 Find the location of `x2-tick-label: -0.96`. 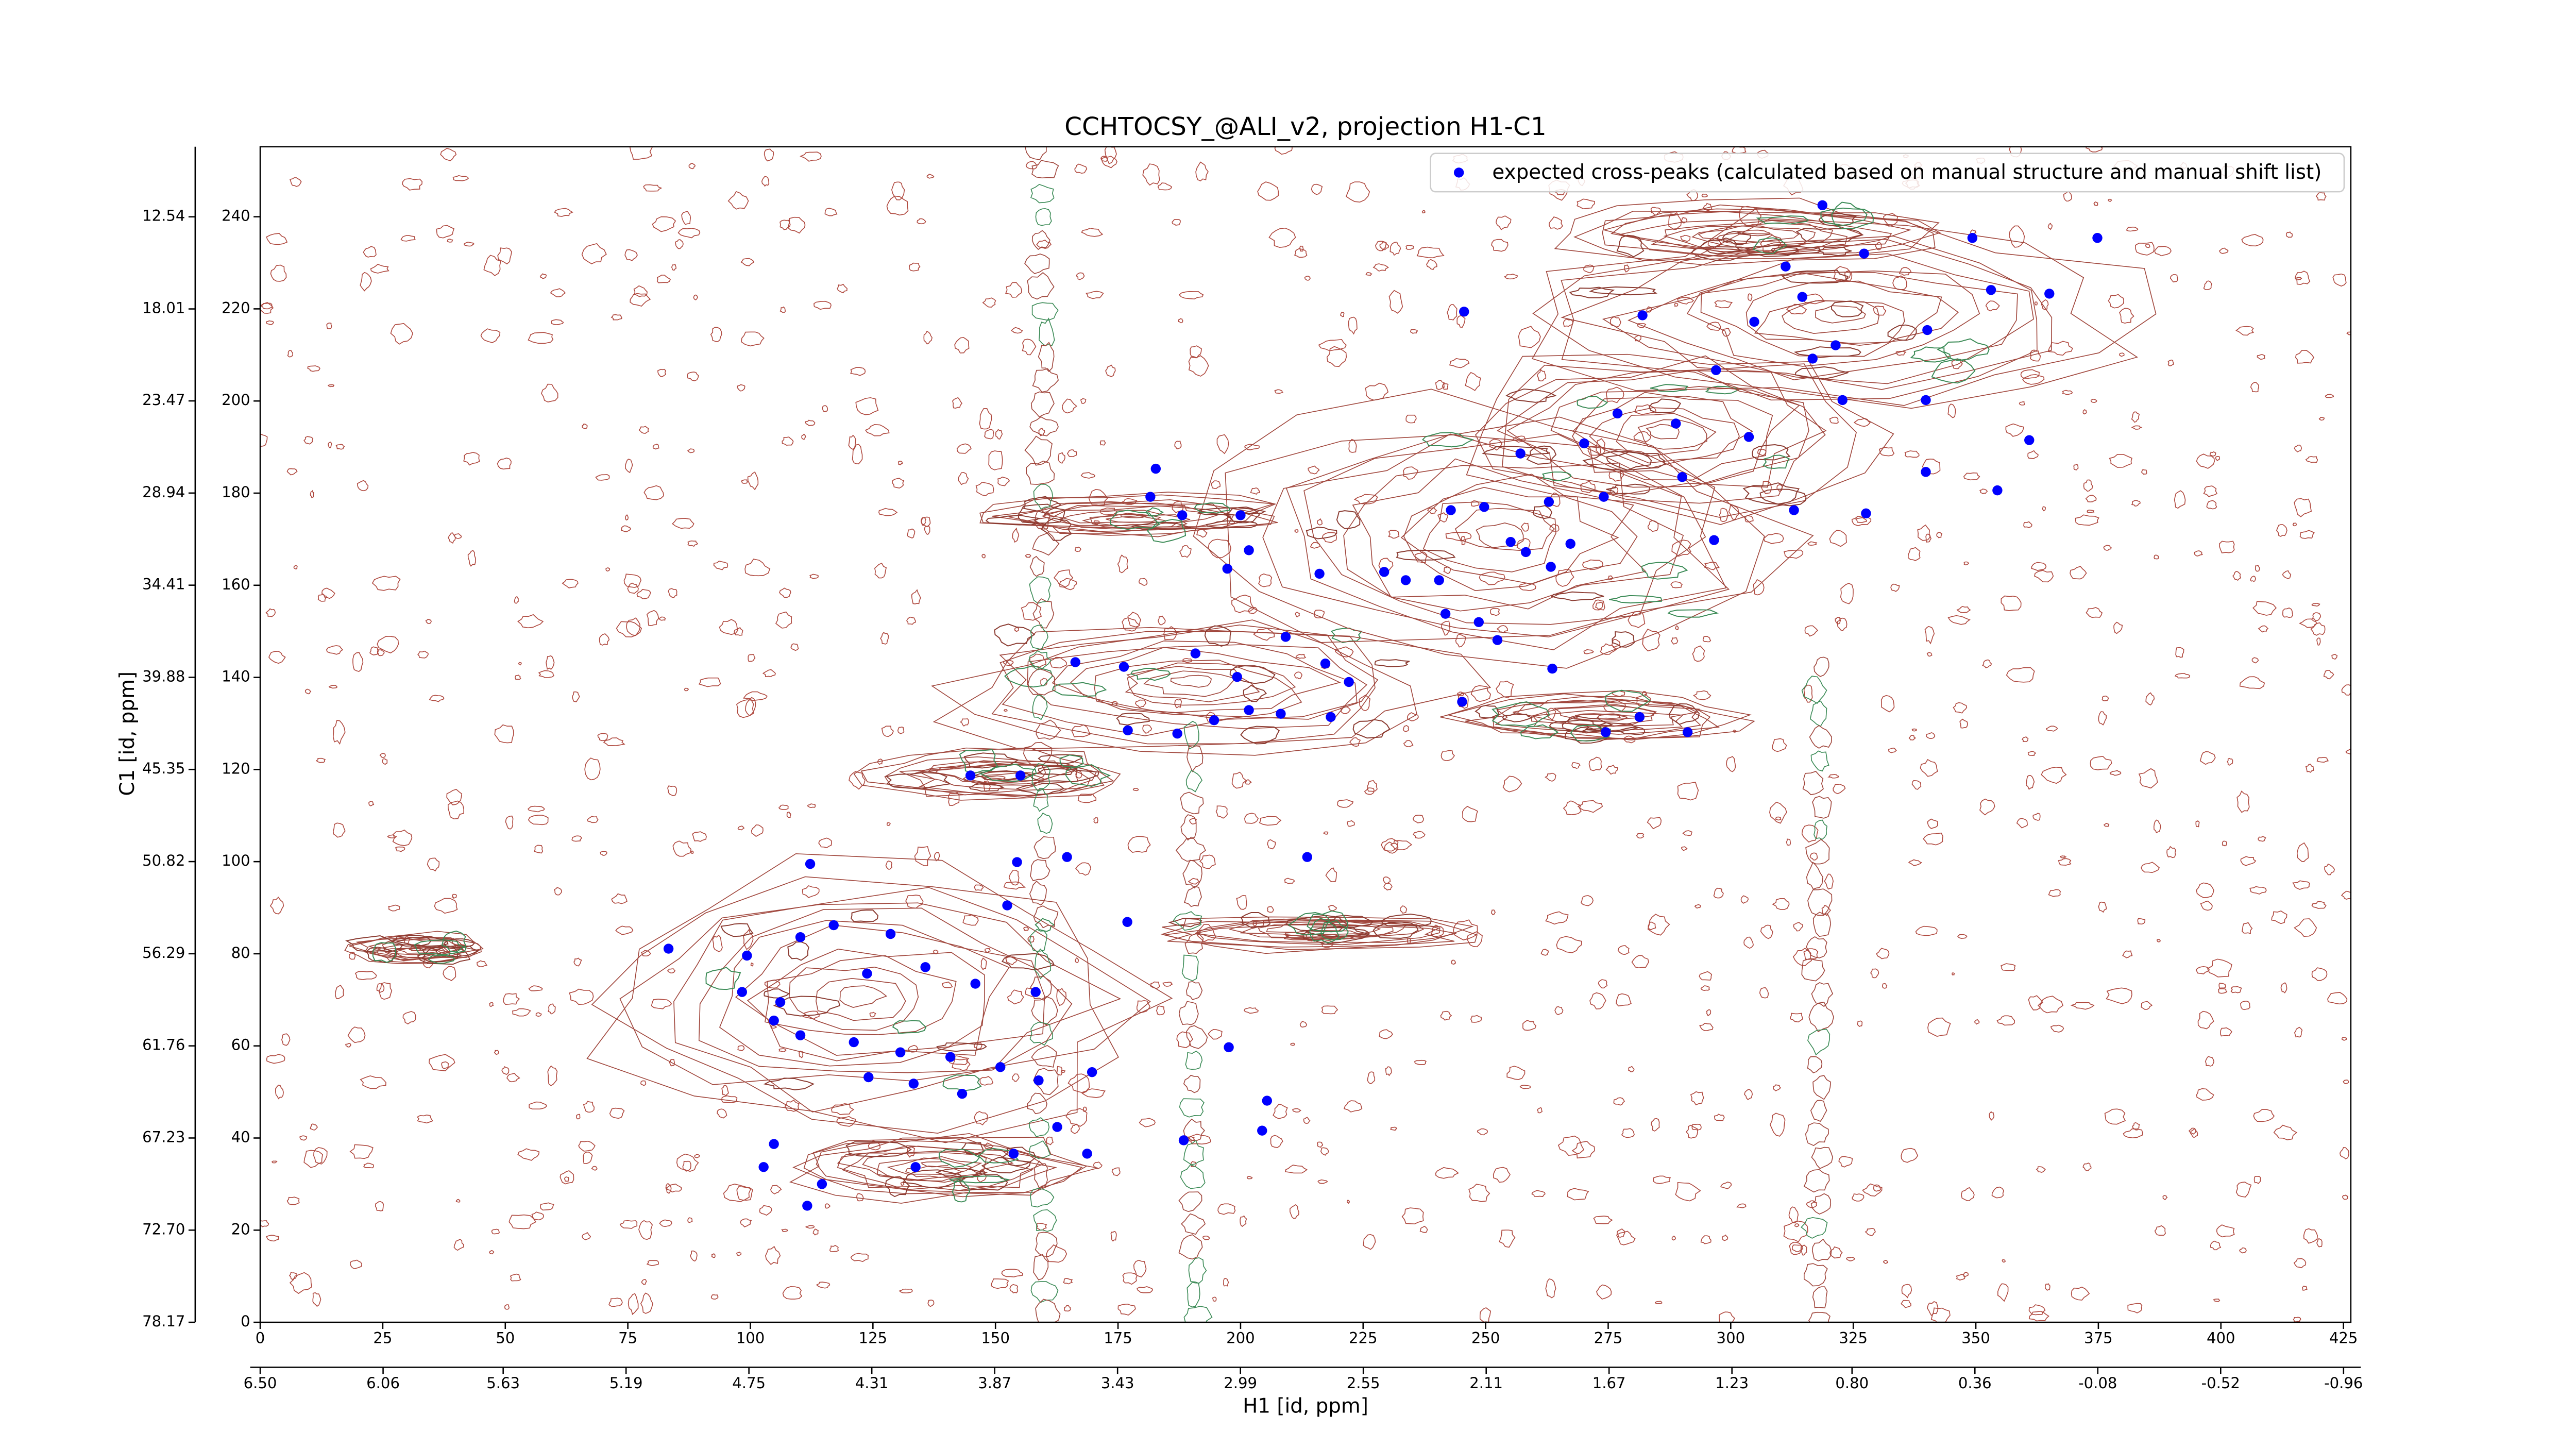

x2-tick-label: -0.96 is located at coordinates (2343, 1383).